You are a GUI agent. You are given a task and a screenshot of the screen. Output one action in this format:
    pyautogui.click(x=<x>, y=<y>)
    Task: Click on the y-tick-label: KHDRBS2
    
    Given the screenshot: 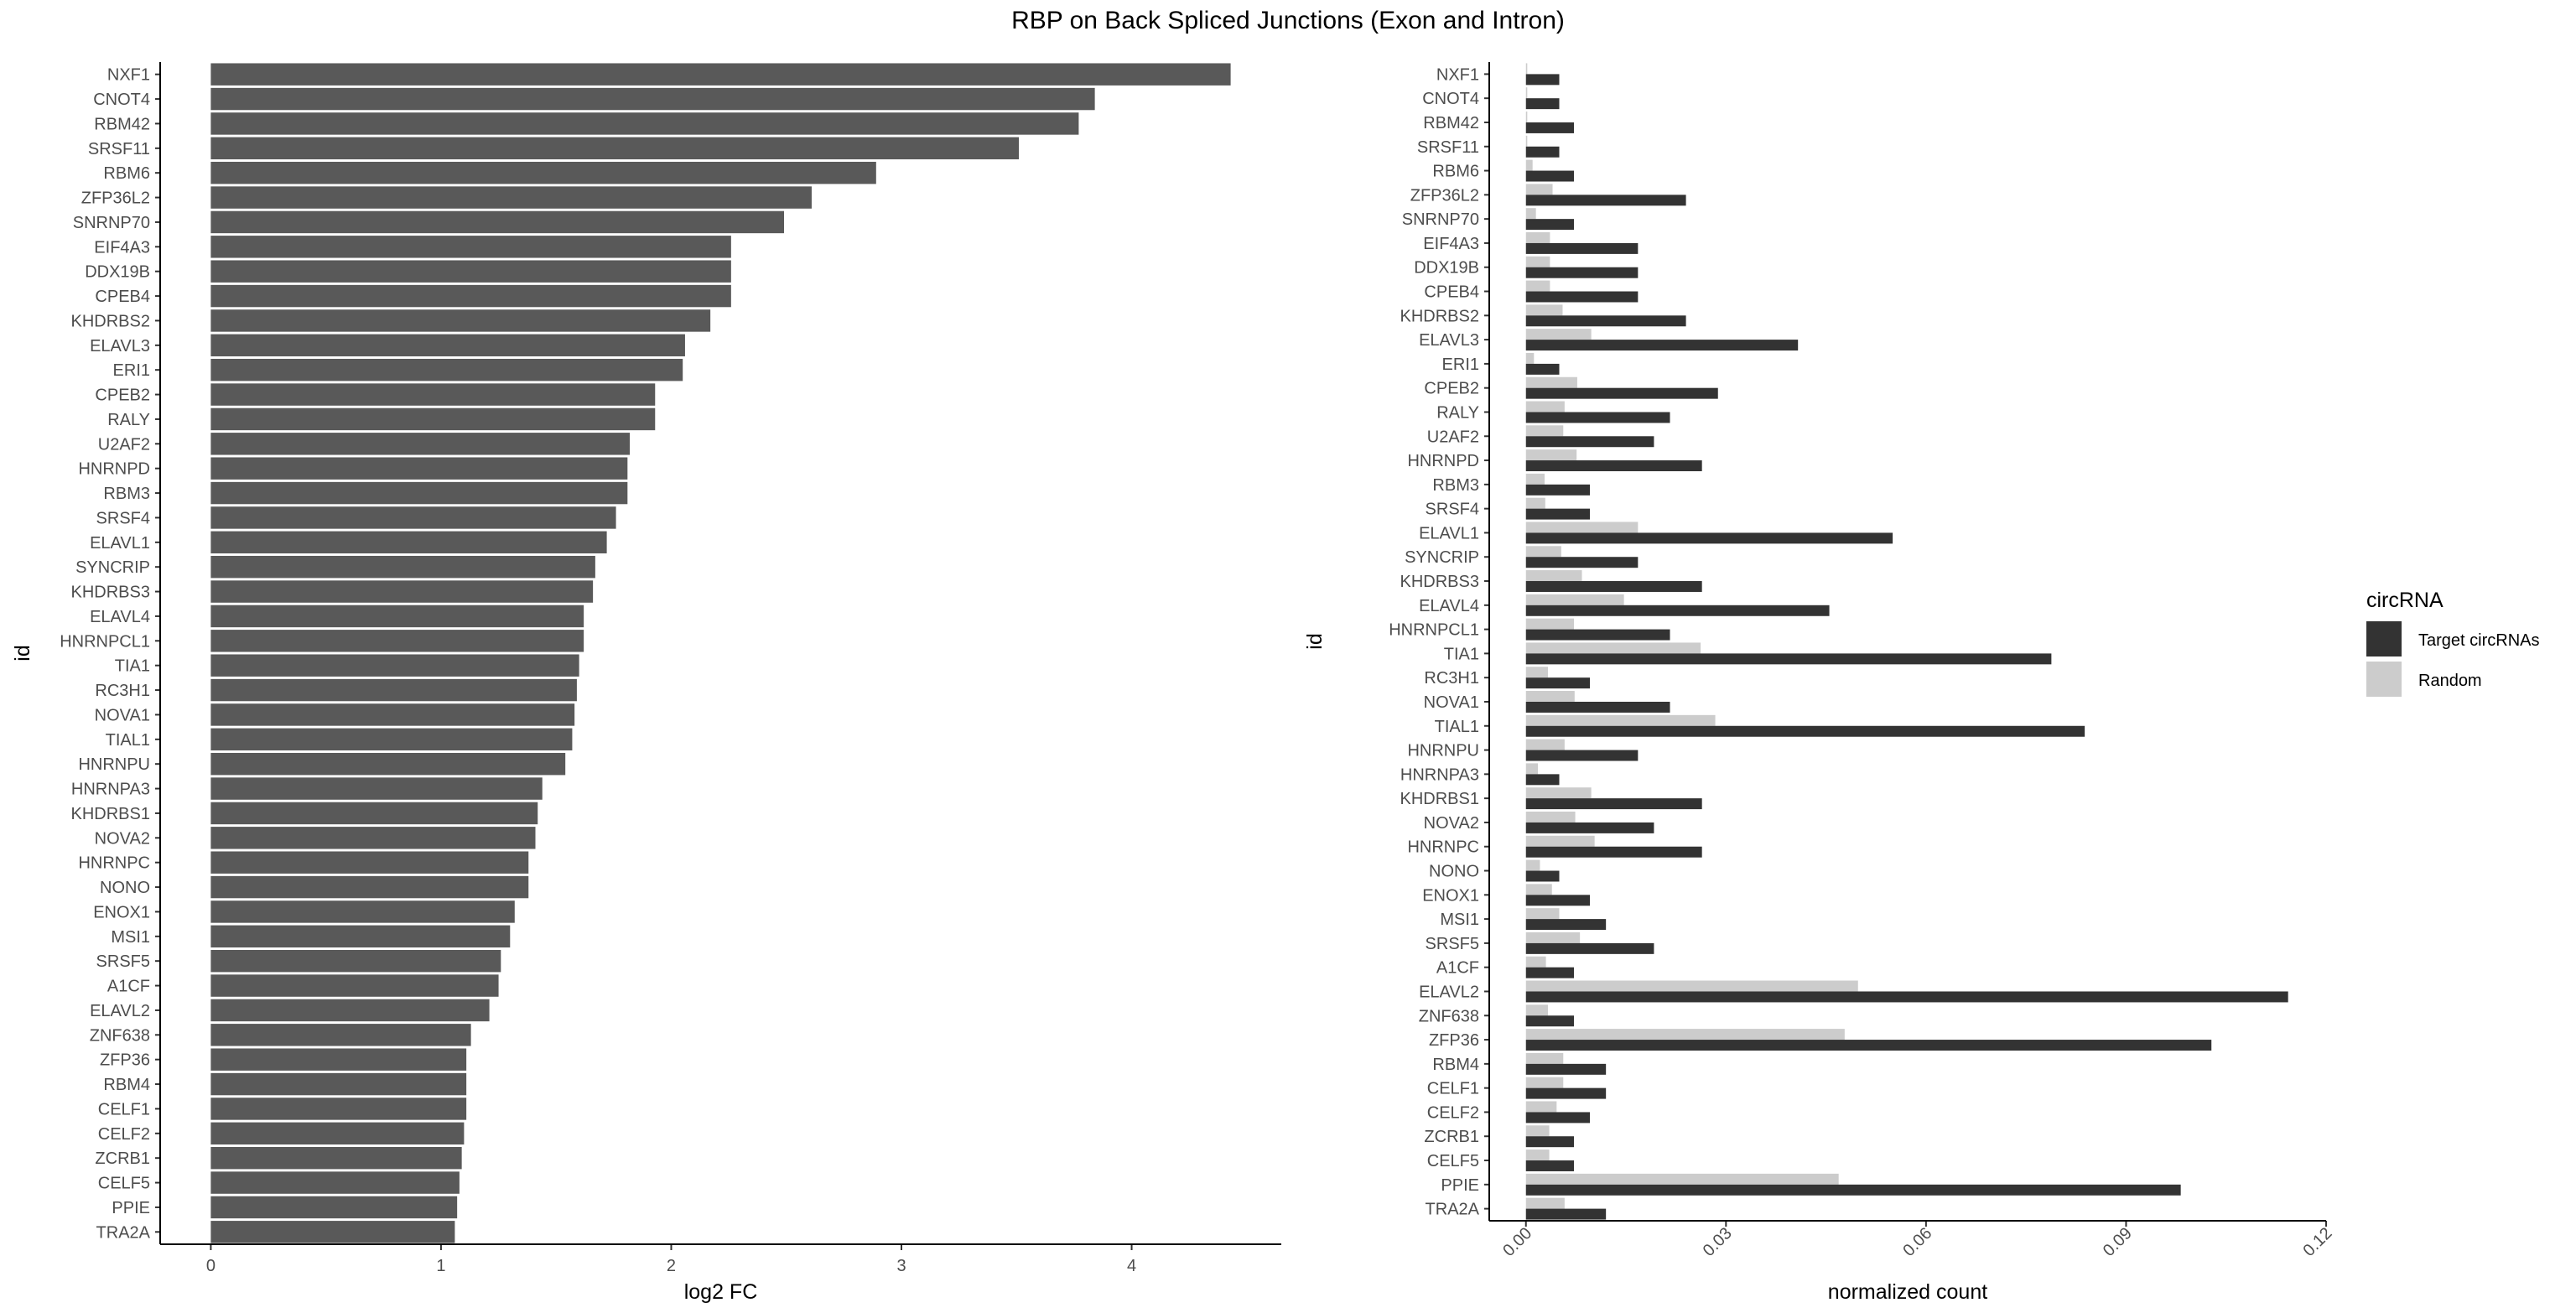 What is the action you would take?
    pyautogui.click(x=110, y=321)
    